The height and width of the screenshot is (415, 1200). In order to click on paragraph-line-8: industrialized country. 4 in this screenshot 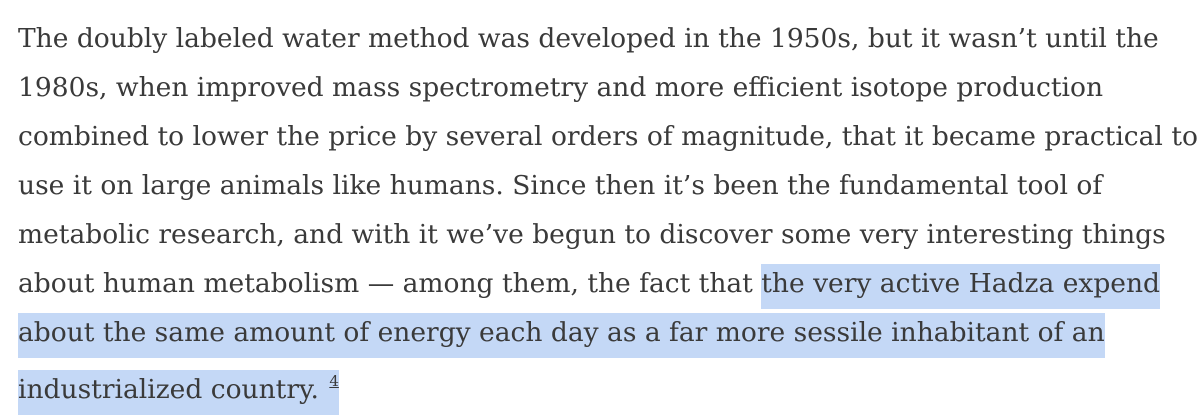, I will do `click(608, 386)`.